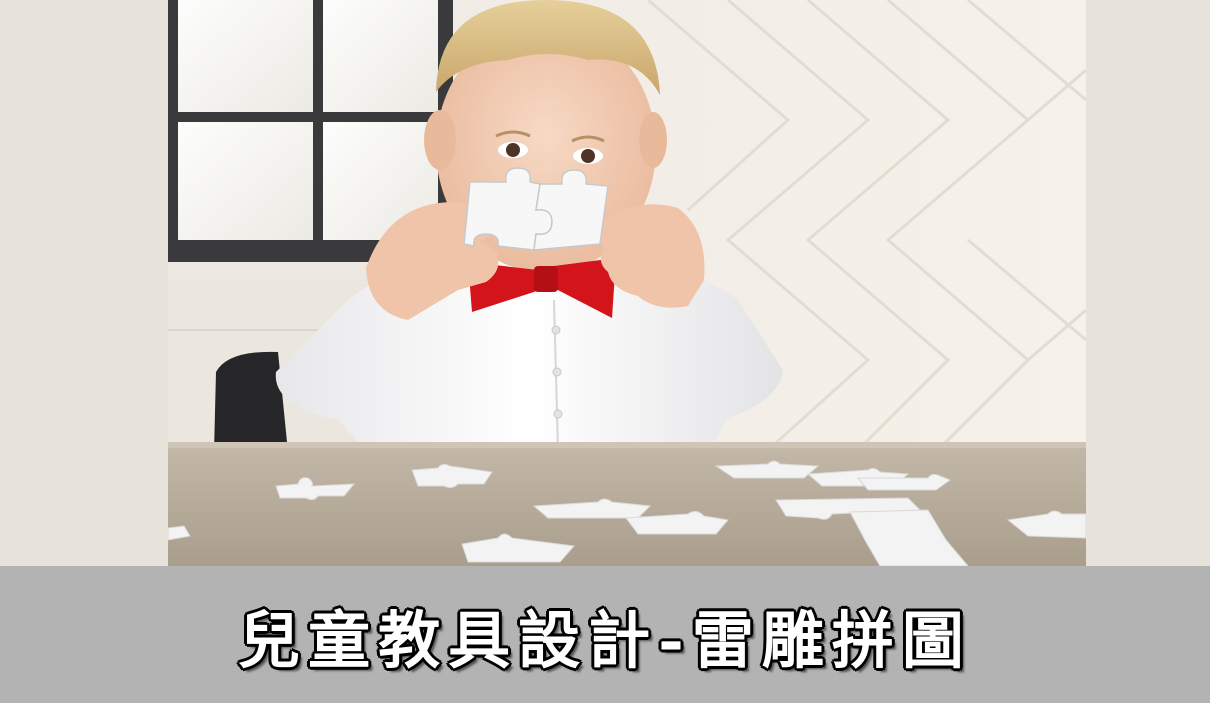  What do you see at coordinates (536, 209) in the screenshot?
I see `puzzle-piece-icon` at bounding box center [536, 209].